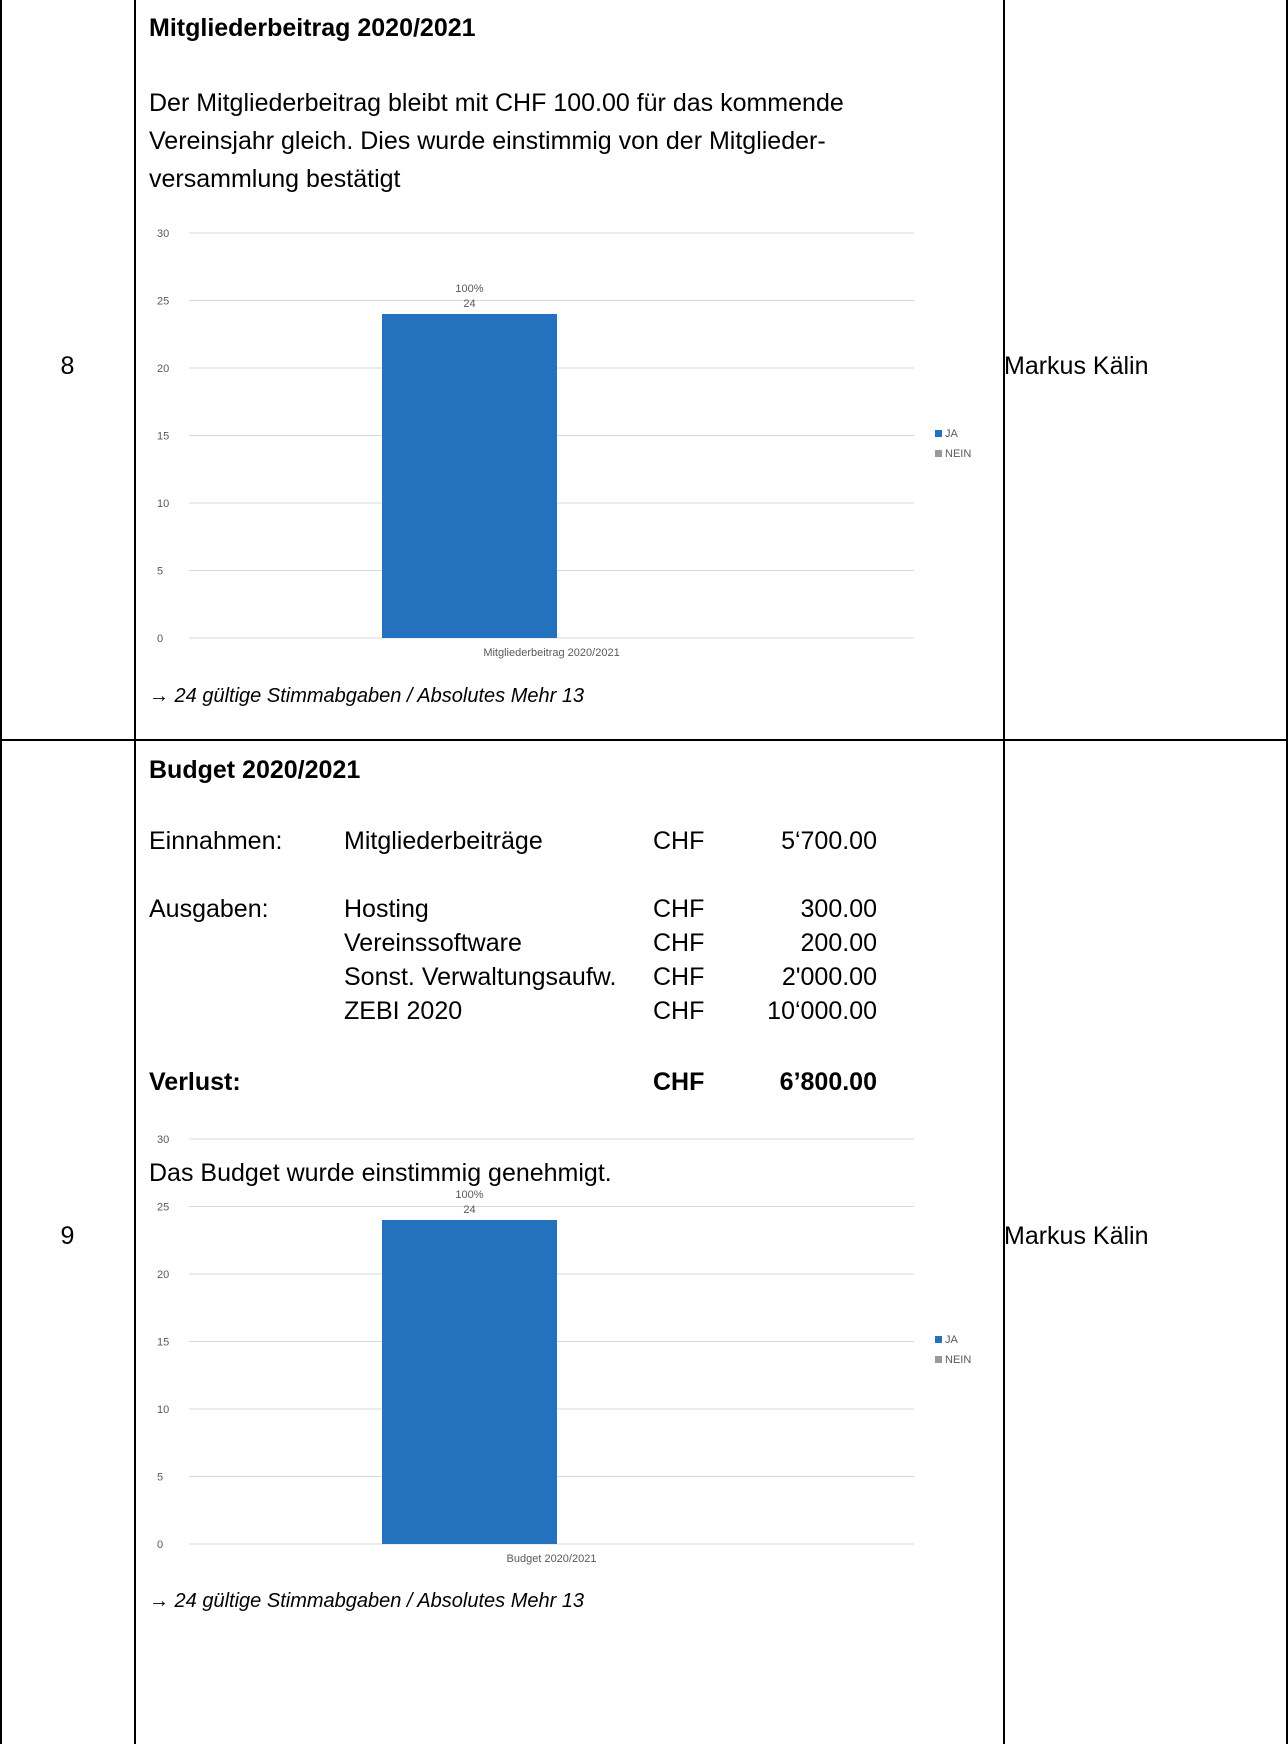 Image resolution: width=1288 pixels, height=1744 pixels. What do you see at coordinates (67, 1236) in the screenshot?
I see `row-number: 9` at bounding box center [67, 1236].